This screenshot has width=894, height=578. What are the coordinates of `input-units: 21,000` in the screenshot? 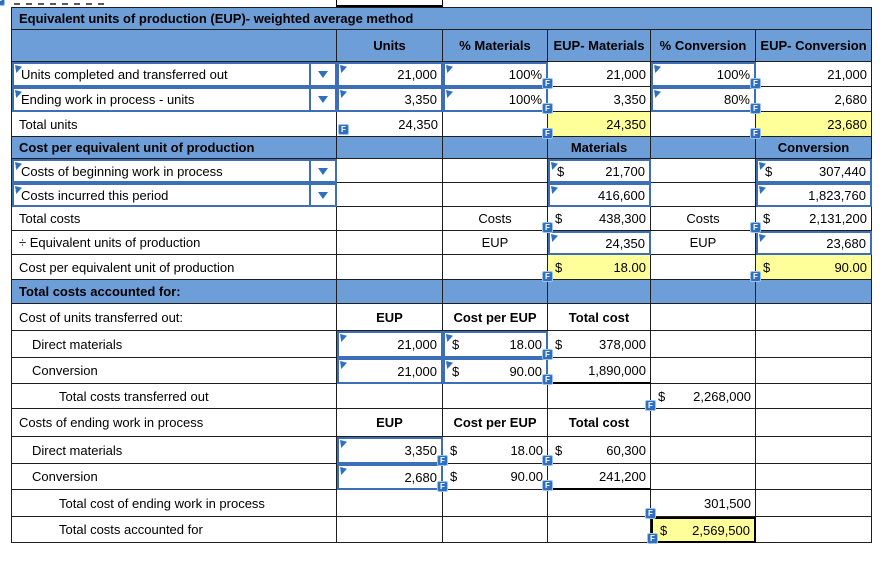 It's located at (390, 74).